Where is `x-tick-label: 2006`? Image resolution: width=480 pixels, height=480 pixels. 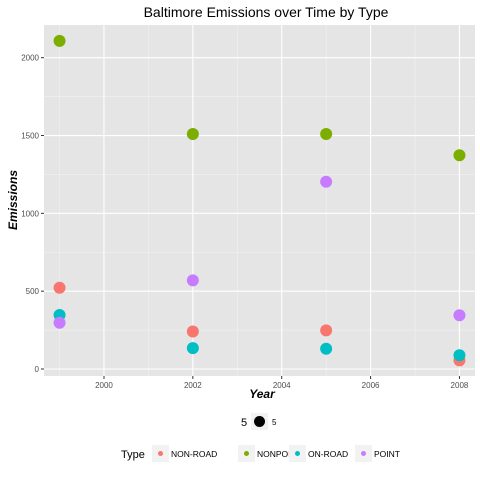
x-tick-label: 2006 is located at coordinates (371, 385).